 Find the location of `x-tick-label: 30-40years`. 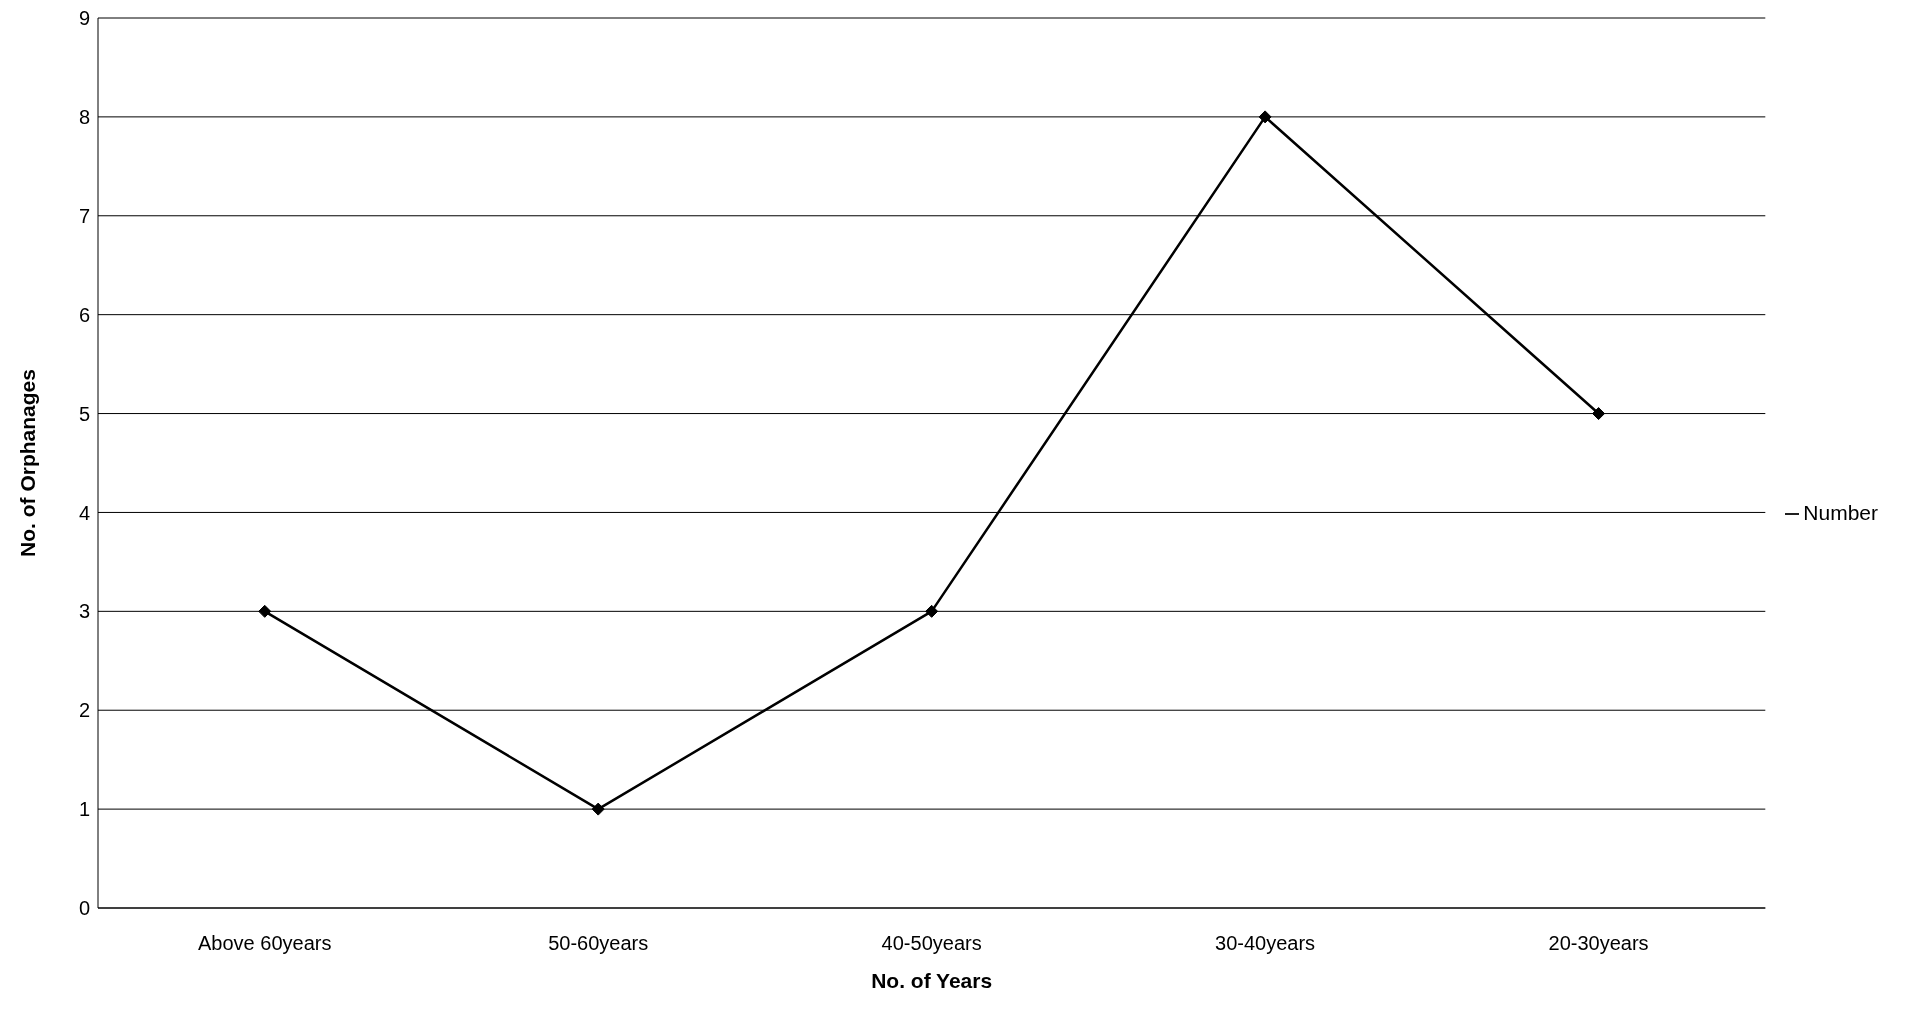

x-tick-label: 30-40years is located at coordinates (1265, 943).